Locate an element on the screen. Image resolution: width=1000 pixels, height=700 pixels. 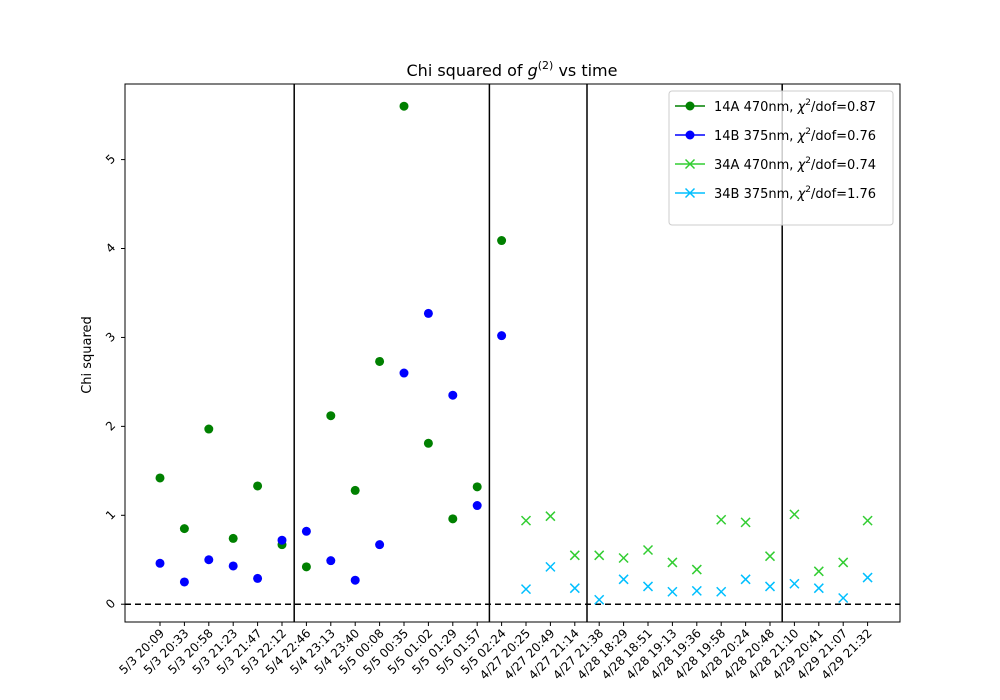
legend-box is located at coordinates (781, 158).